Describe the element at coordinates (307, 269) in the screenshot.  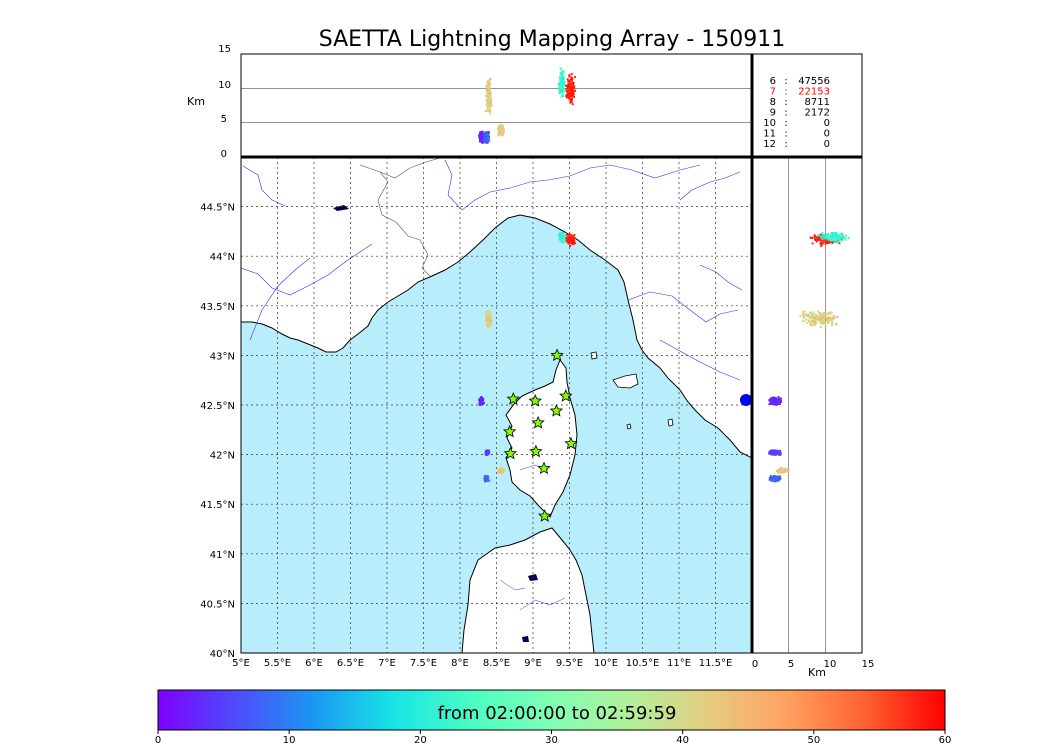
I see `river-durance` at that location.